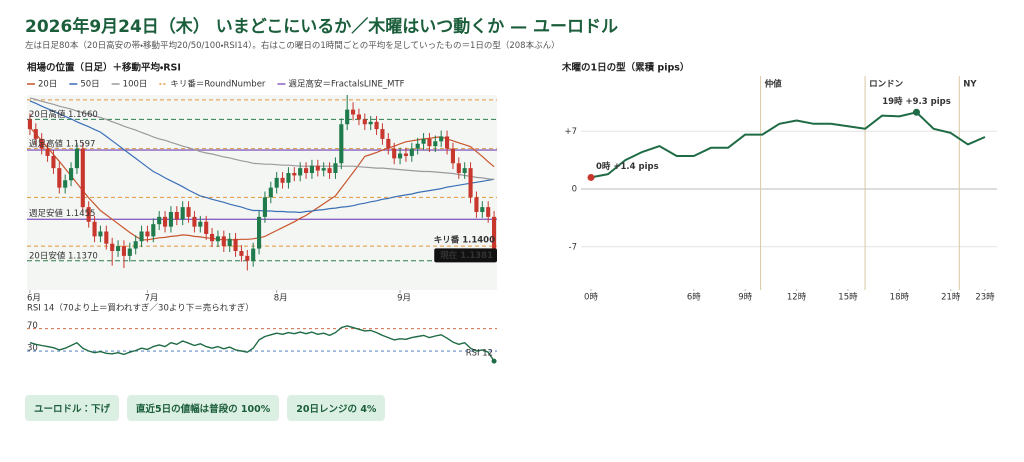 This screenshot has height=462, width=1024. What do you see at coordinates (900, 298) in the screenshot?
I see `x-tick-label: 18時` at bounding box center [900, 298].